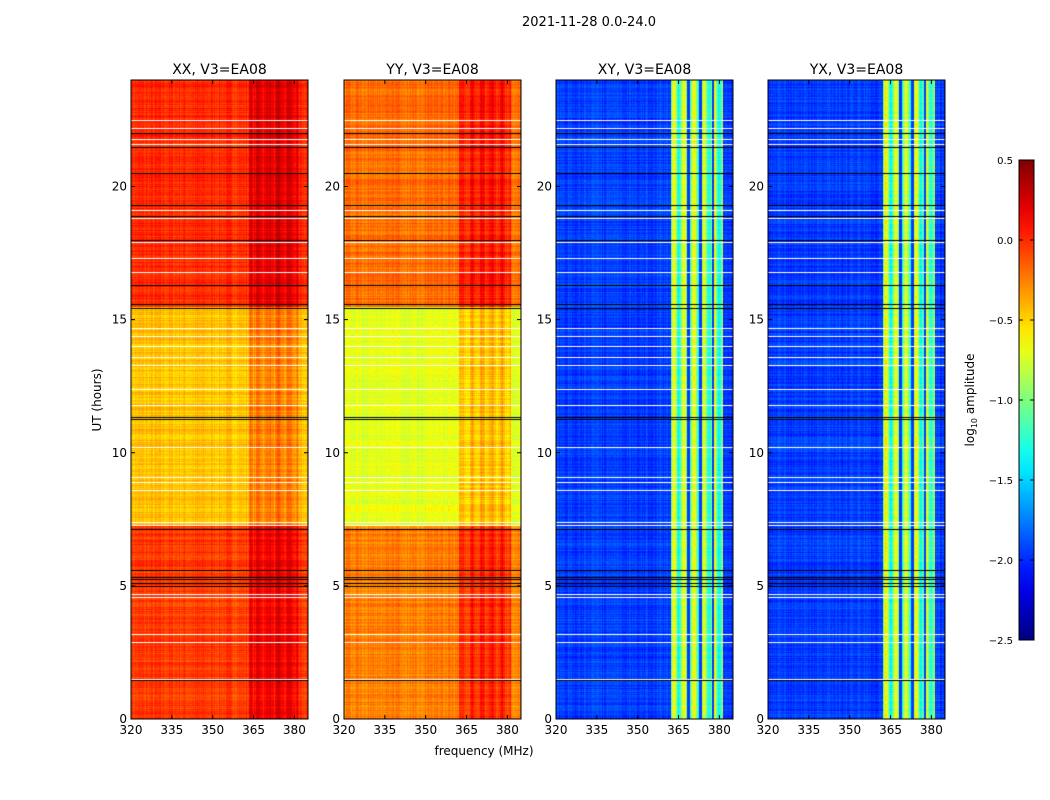  Describe the element at coordinates (1001, 401) in the screenshot. I see `colorbar-tick-label: −1.0` at that location.